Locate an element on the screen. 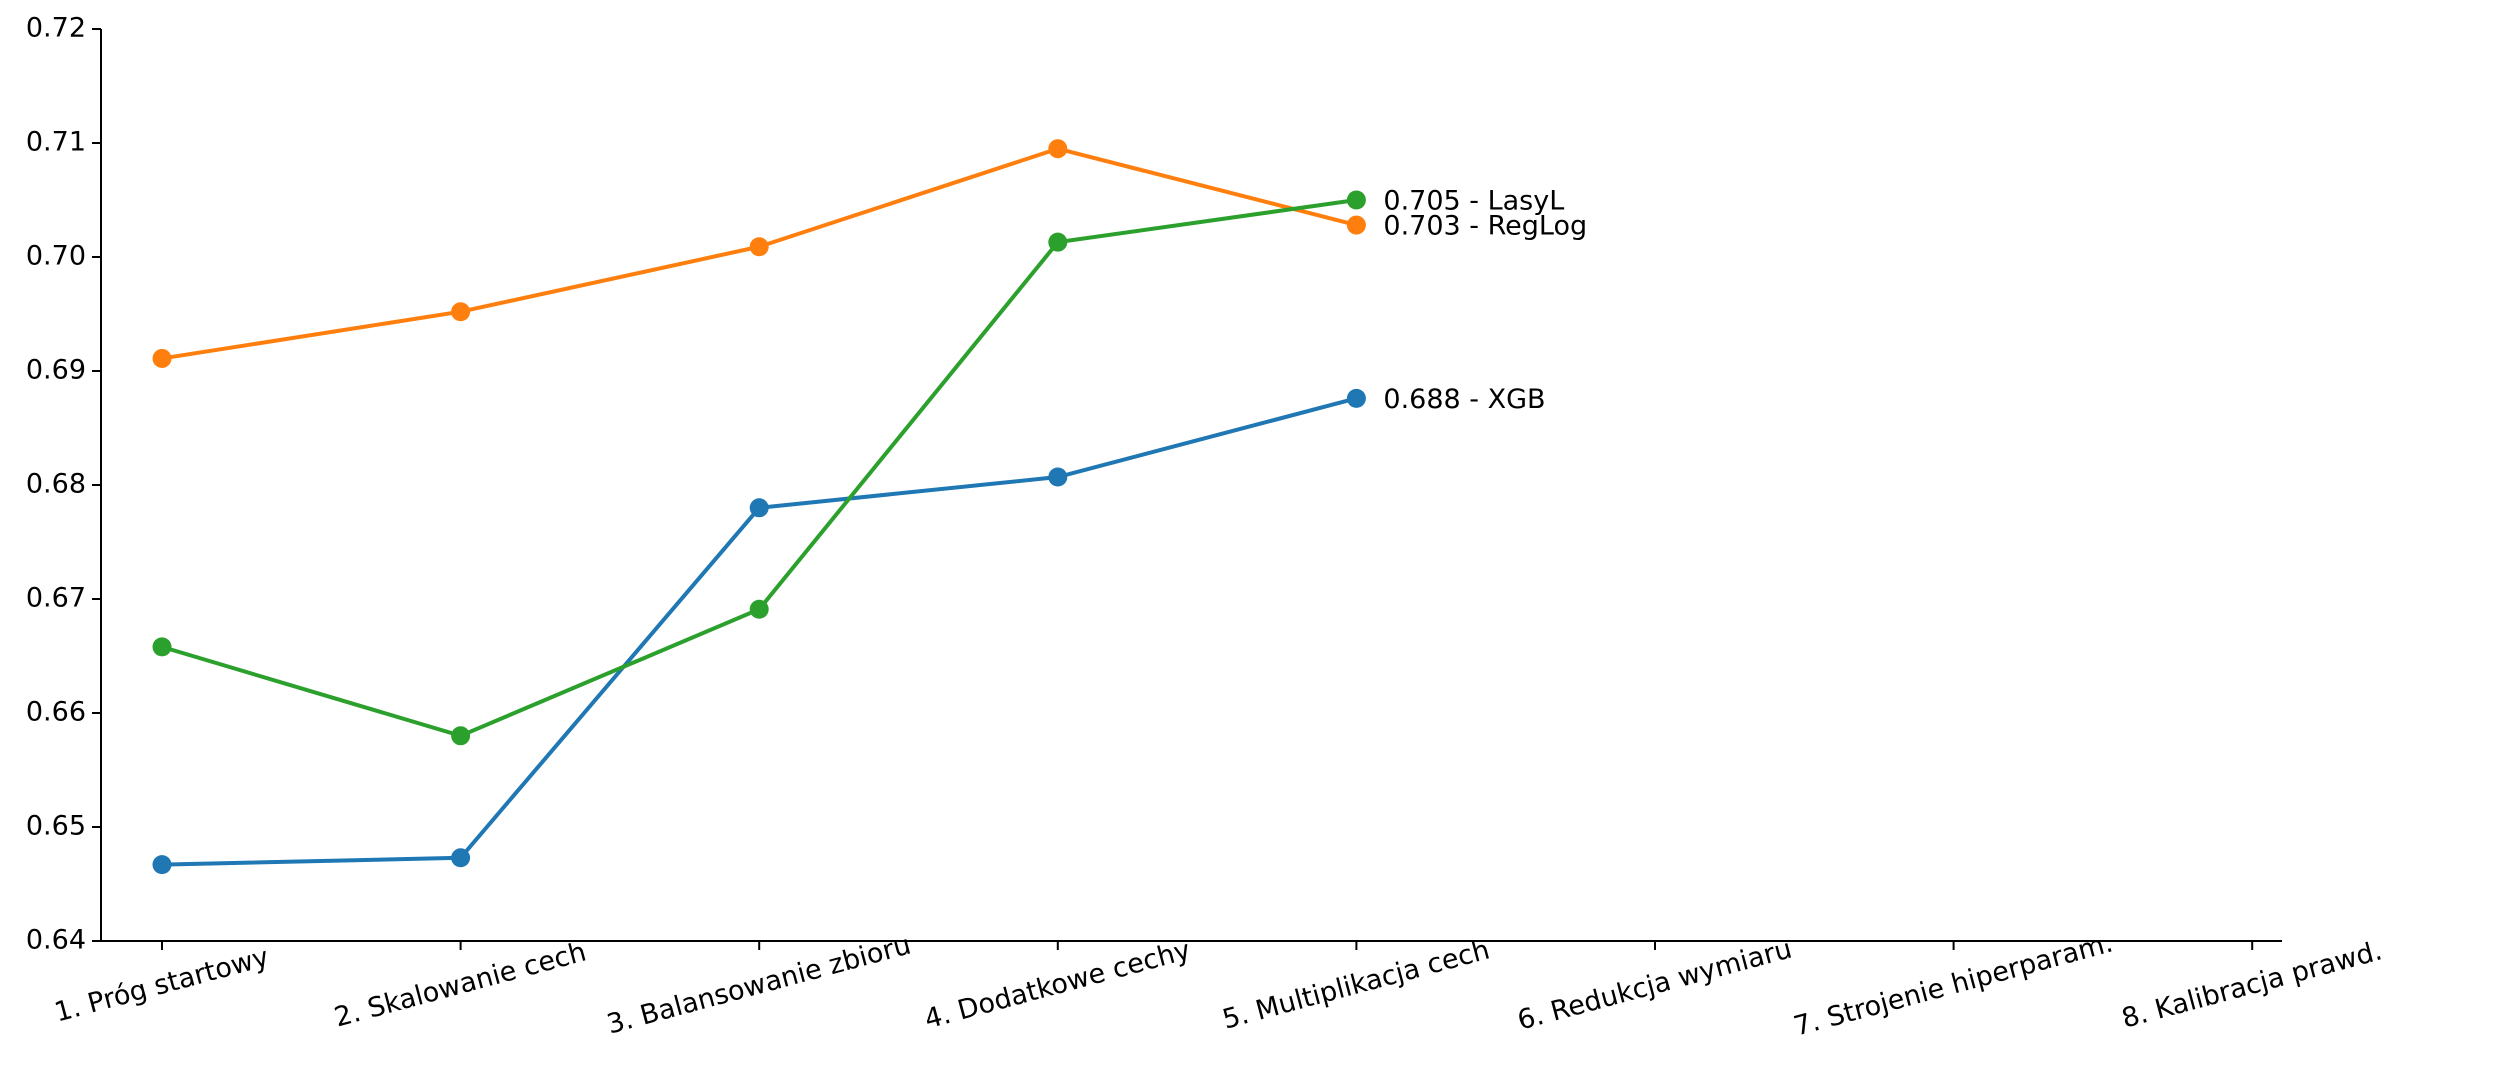 The width and height of the screenshot is (2498, 1091). y-tick-label: 0.66 is located at coordinates (56, 712).